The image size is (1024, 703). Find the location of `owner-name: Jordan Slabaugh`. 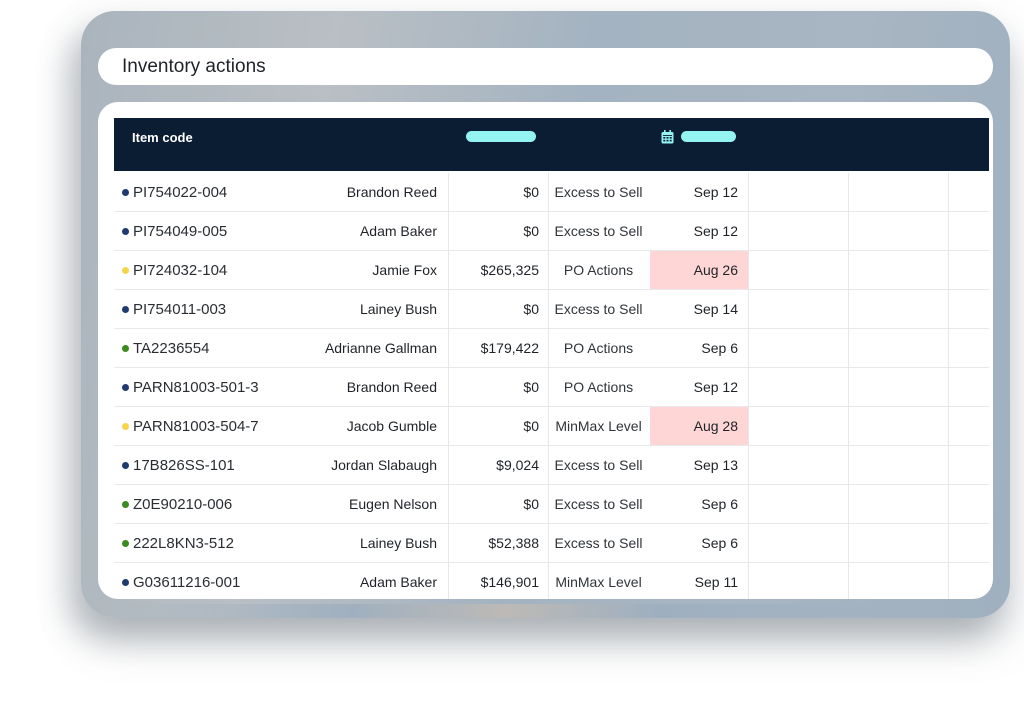

owner-name: Jordan Slabaugh is located at coordinates (384, 465).